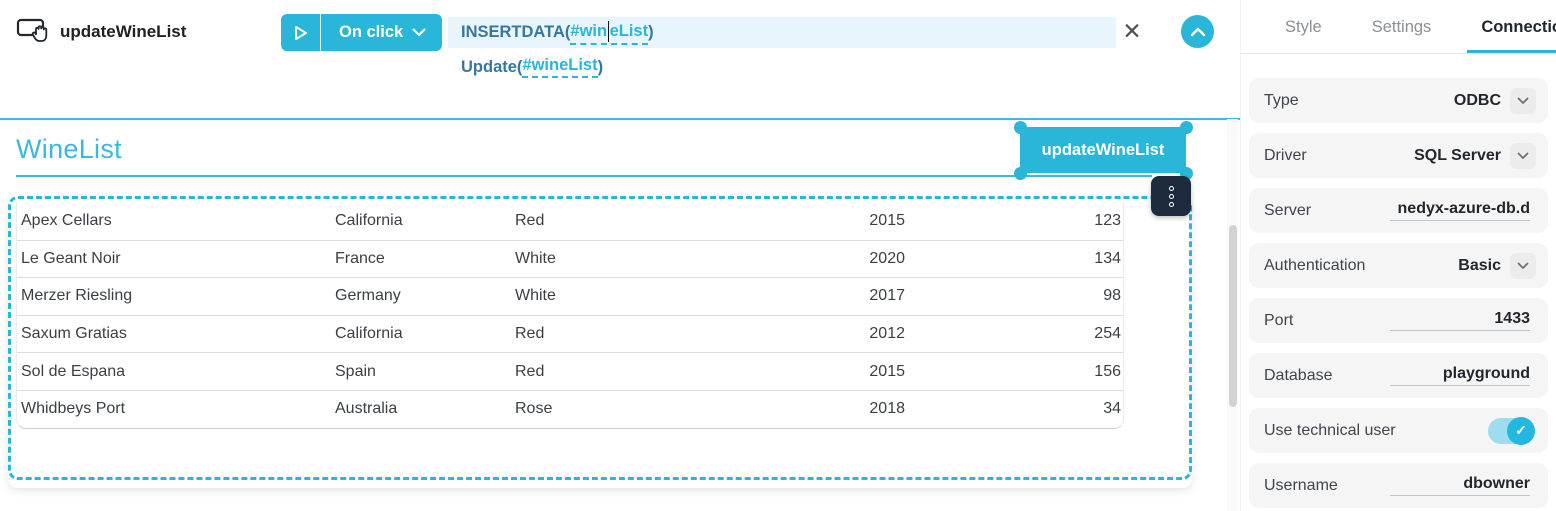 Image resolution: width=1556 pixels, height=511 pixels. What do you see at coordinates (570, 221) in the screenshot?
I see `table-row: Apex Cellars California Red 2015 123` at bounding box center [570, 221].